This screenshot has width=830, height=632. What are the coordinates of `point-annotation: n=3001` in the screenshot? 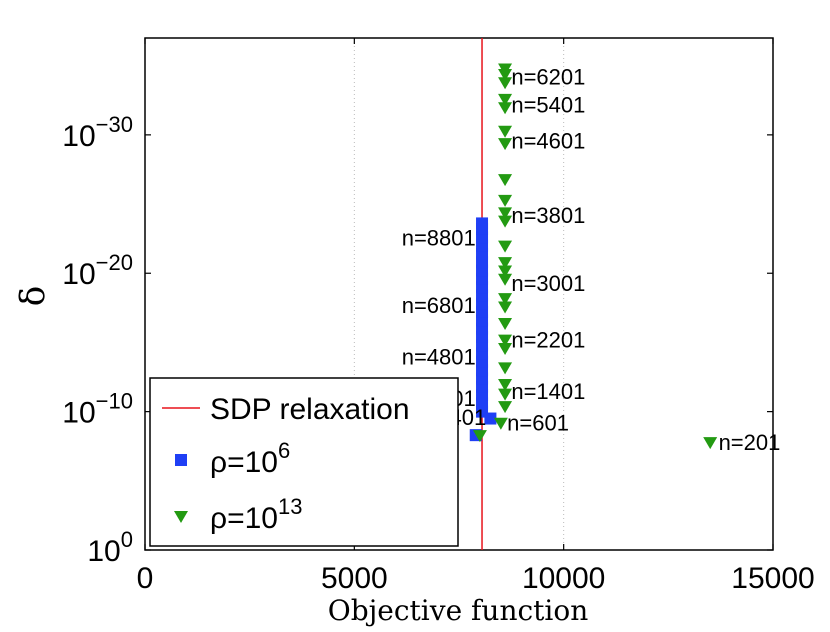 It's located at (548, 283).